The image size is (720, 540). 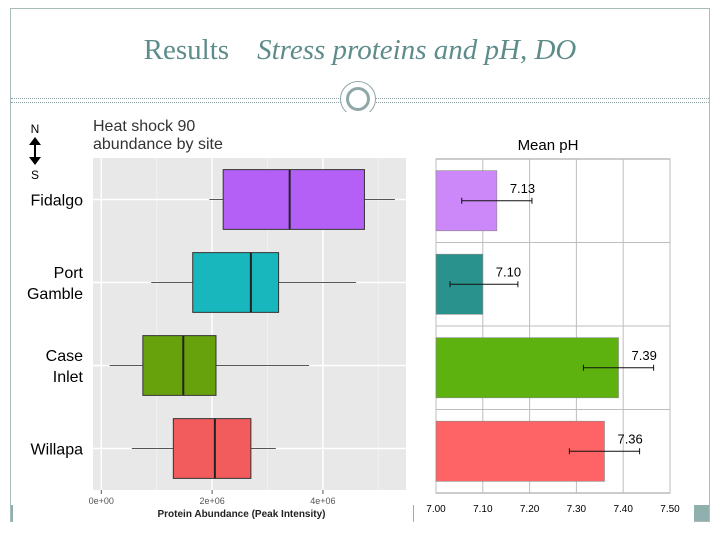 I want to click on boxplot-category-label: Port, so click(x=69, y=273).